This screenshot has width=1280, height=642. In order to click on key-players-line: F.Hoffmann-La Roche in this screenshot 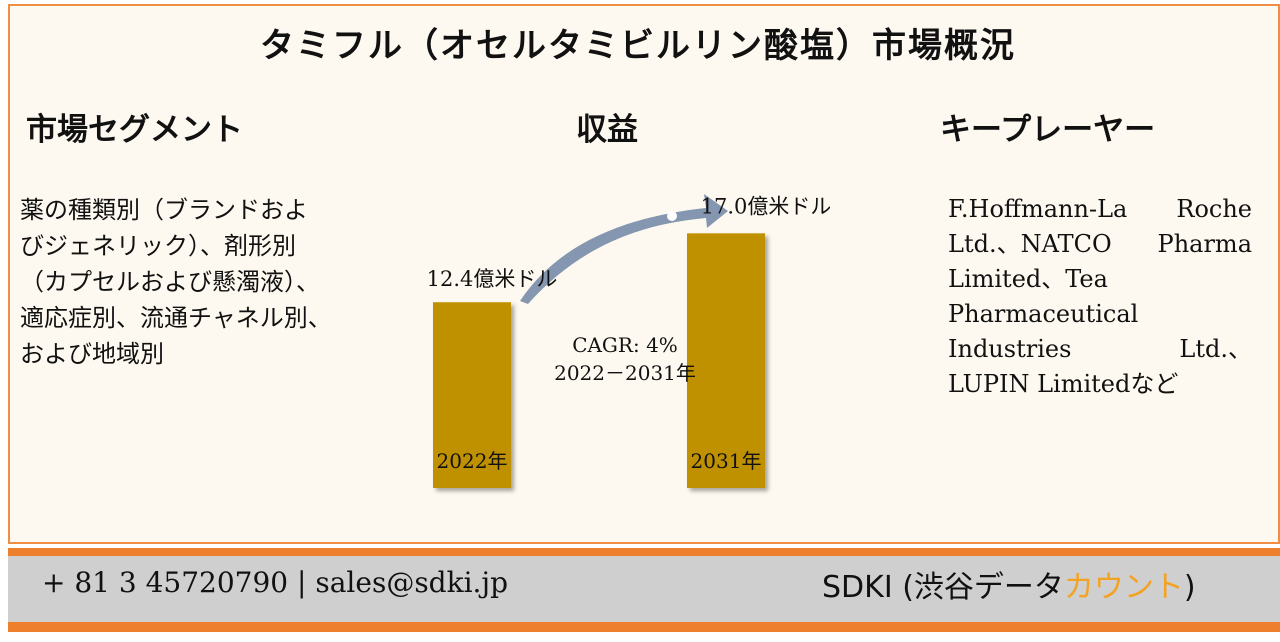, I will do `click(1100, 209)`.